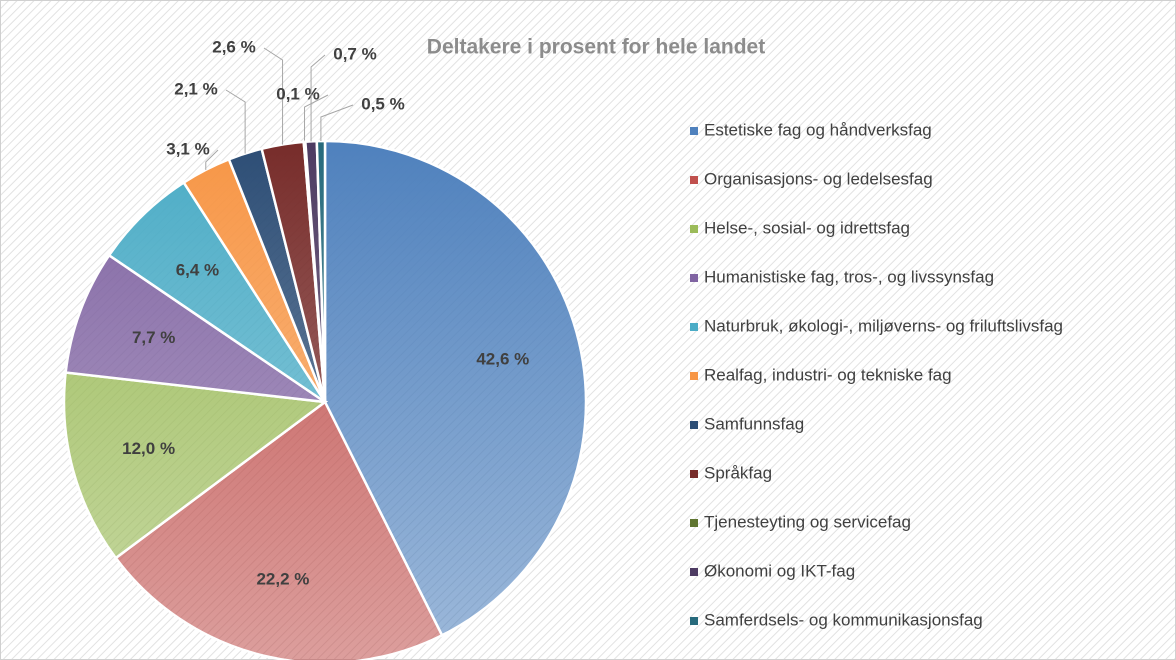 Image resolution: width=1176 pixels, height=660 pixels. Describe the element at coordinates (807, 521) in the screenshot. I see `legend-label: Tjenesteyting og servicefag` at that location.